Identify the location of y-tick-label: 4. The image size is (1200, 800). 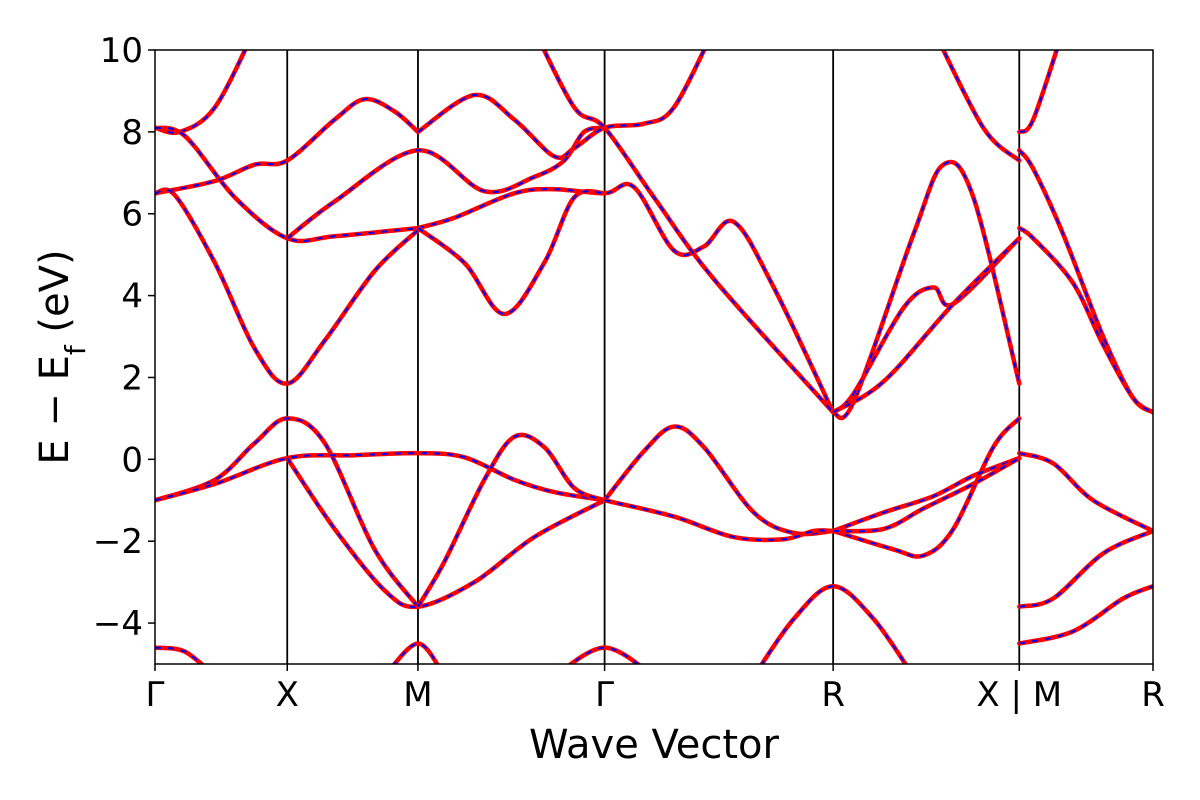
(132, 297).